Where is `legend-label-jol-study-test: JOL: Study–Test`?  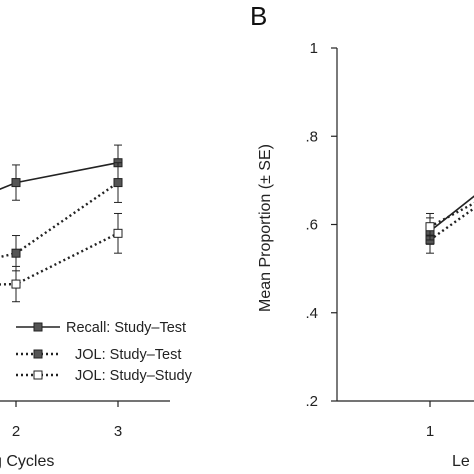 legend-label-jol-study-test: JOL: Study–Test is located at coordinates (128, 355).